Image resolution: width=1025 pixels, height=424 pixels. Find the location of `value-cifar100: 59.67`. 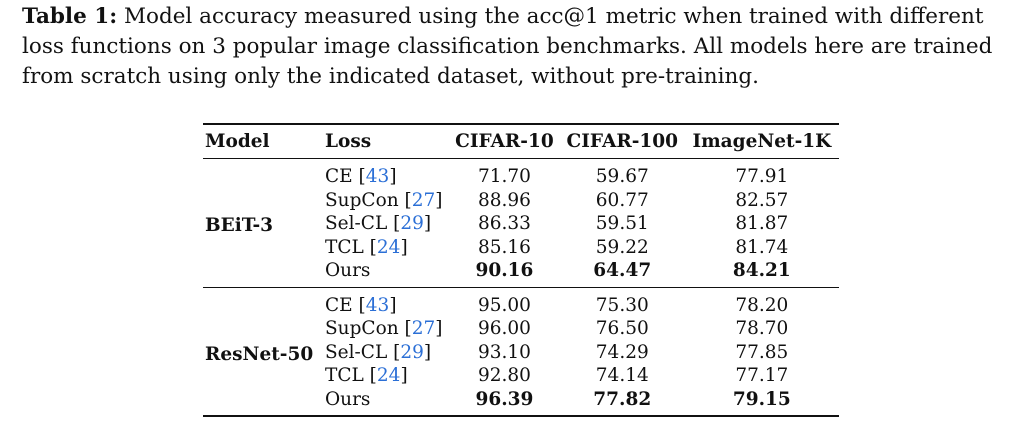

value-cifar100: 59.67 is located at coordinates (622, 176).